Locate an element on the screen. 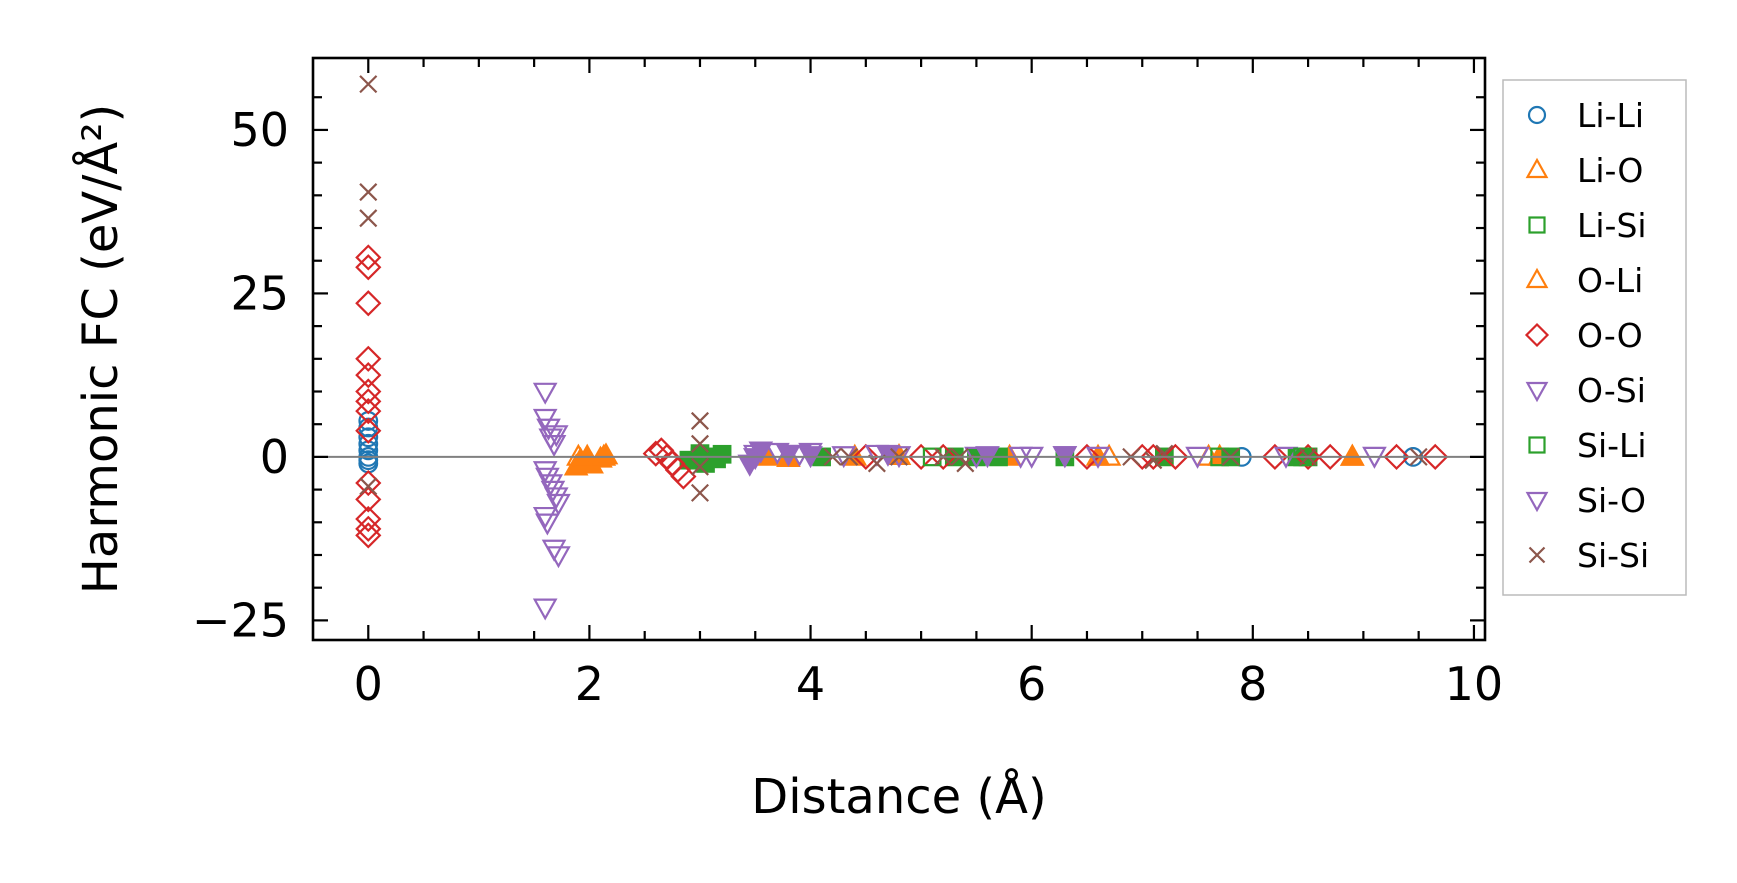  legend-label: Si-Li is located at coordinates (1612, 445).